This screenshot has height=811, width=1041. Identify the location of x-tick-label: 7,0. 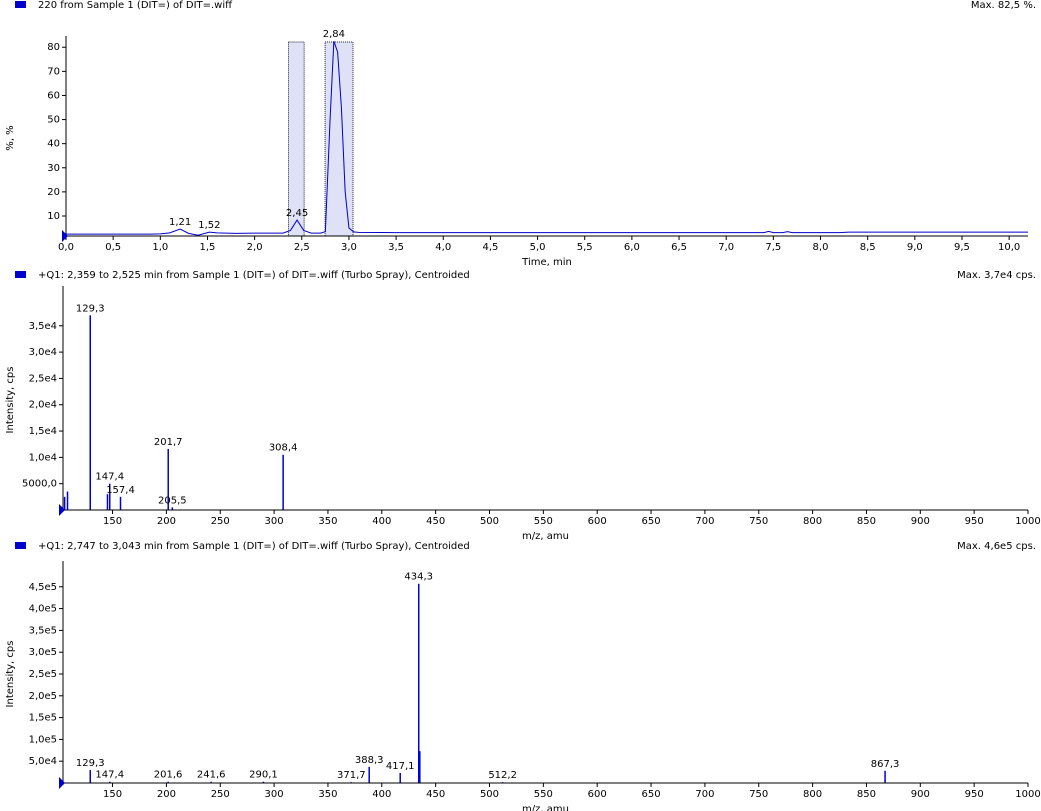
(726, 247).